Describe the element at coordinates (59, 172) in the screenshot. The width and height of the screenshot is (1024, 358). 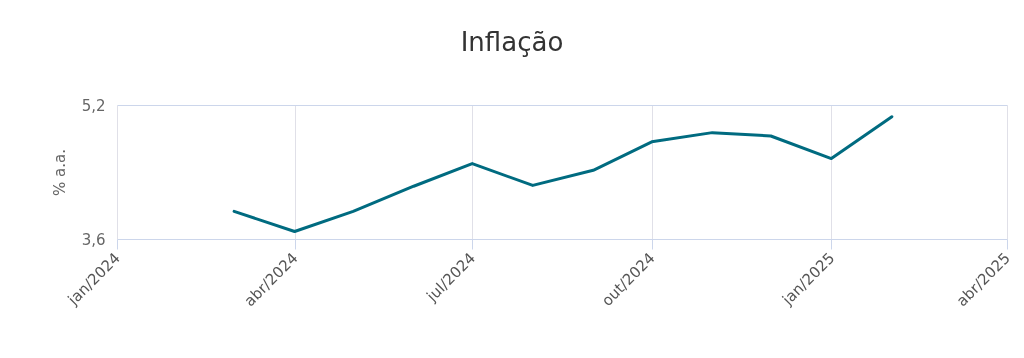
I see `y-axis-title: % a.a.` at that location.